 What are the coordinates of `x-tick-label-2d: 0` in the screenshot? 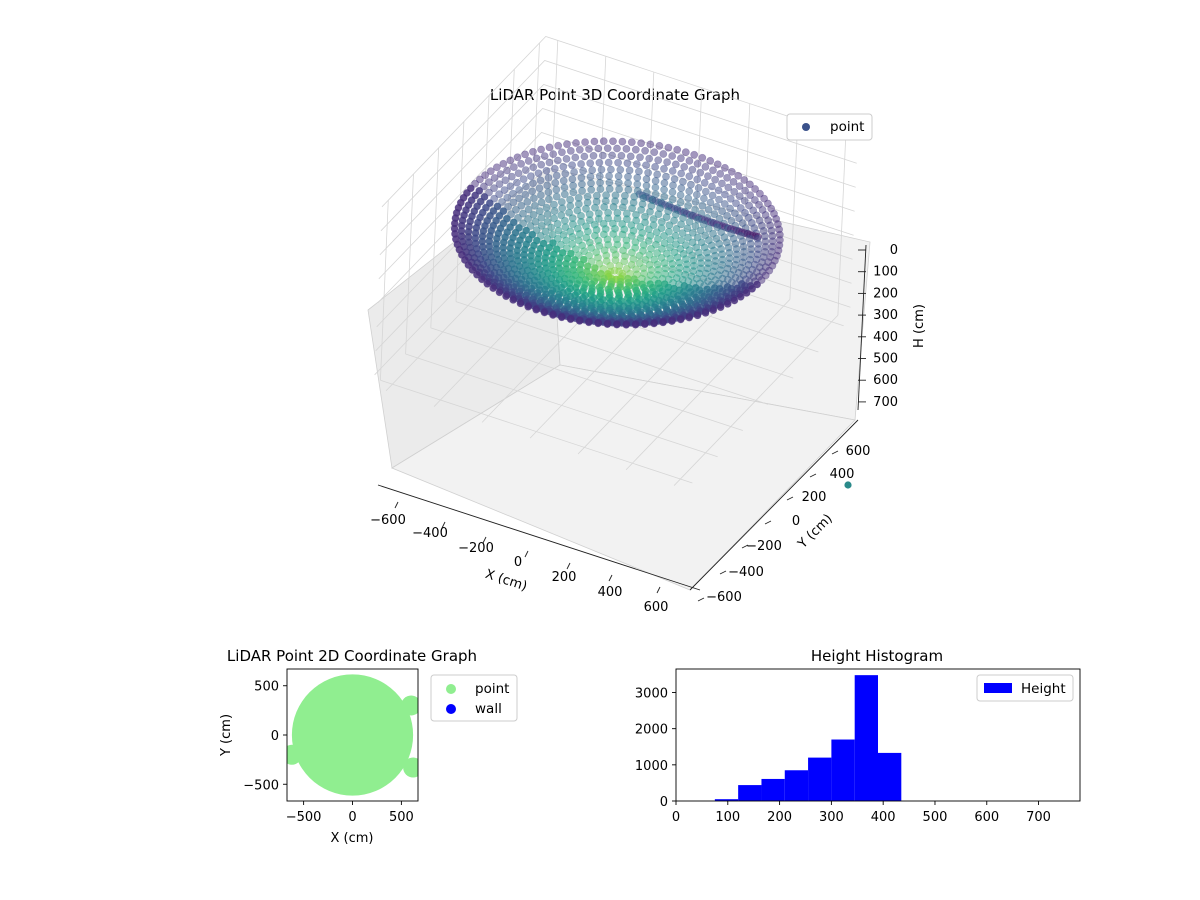 It's located at (352, 817).